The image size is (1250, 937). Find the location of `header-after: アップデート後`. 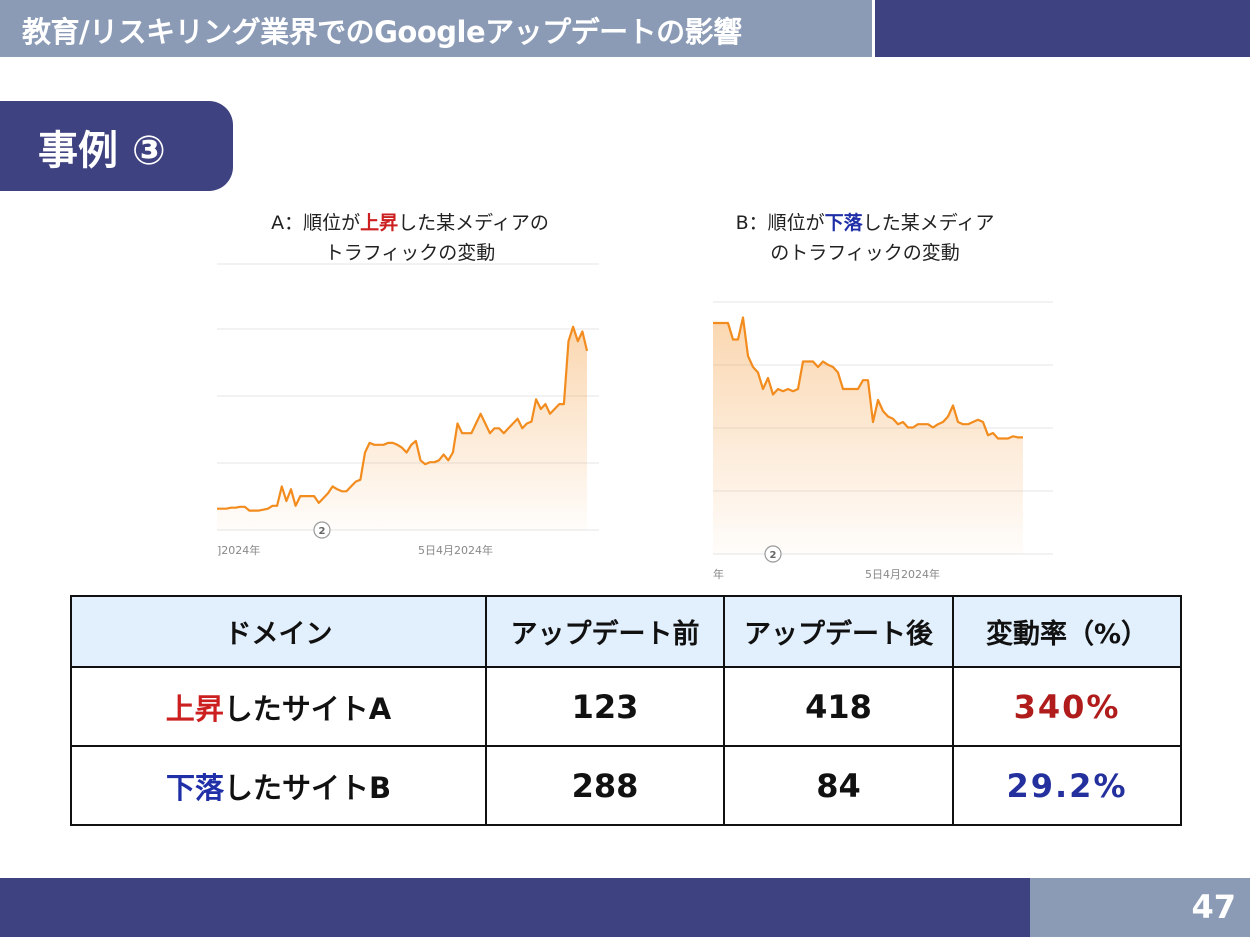

header-after: アップデート後 is located at coordinates (838, 631).